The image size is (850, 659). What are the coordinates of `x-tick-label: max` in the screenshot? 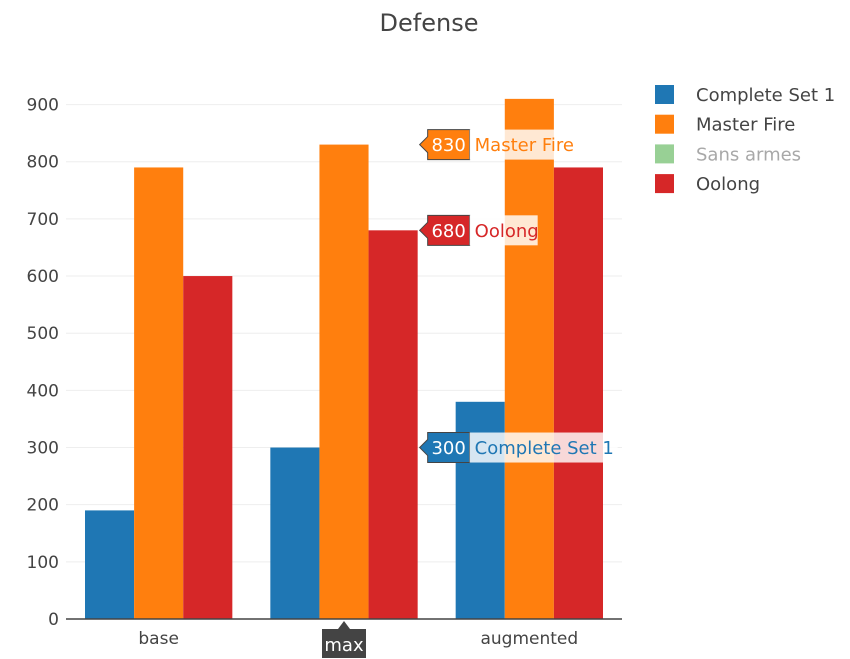 It's located at (344, 645).